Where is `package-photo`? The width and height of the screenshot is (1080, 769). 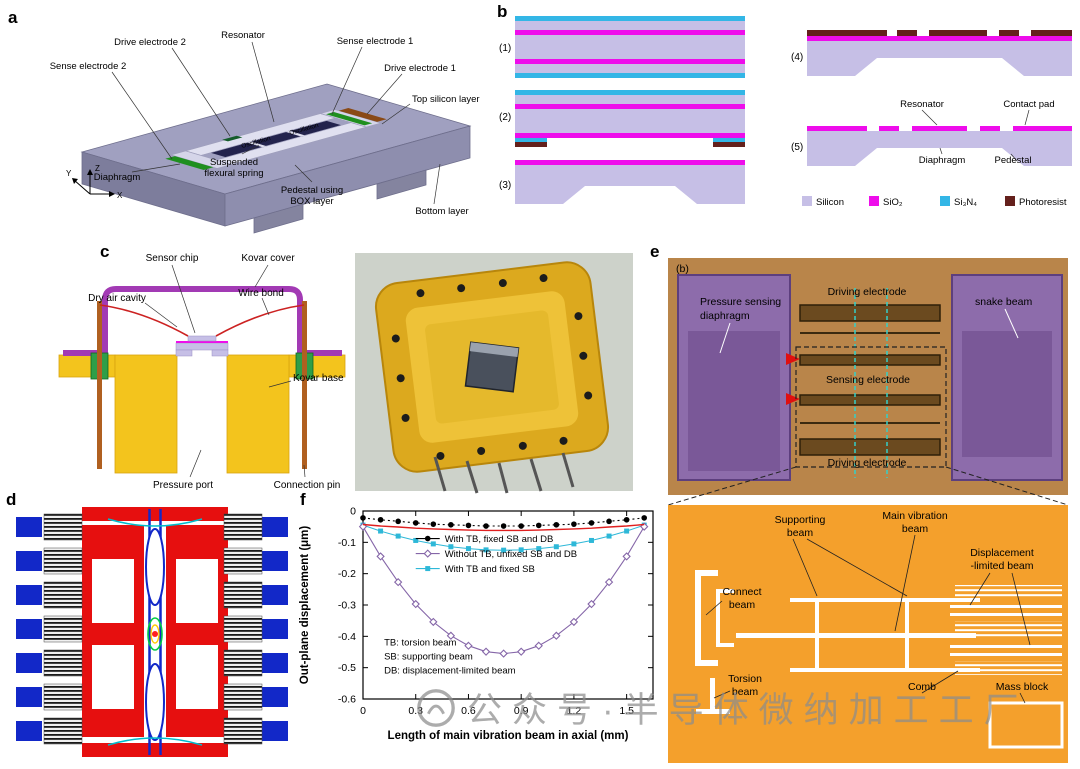 package-photo is located at coordinates (494, 373).